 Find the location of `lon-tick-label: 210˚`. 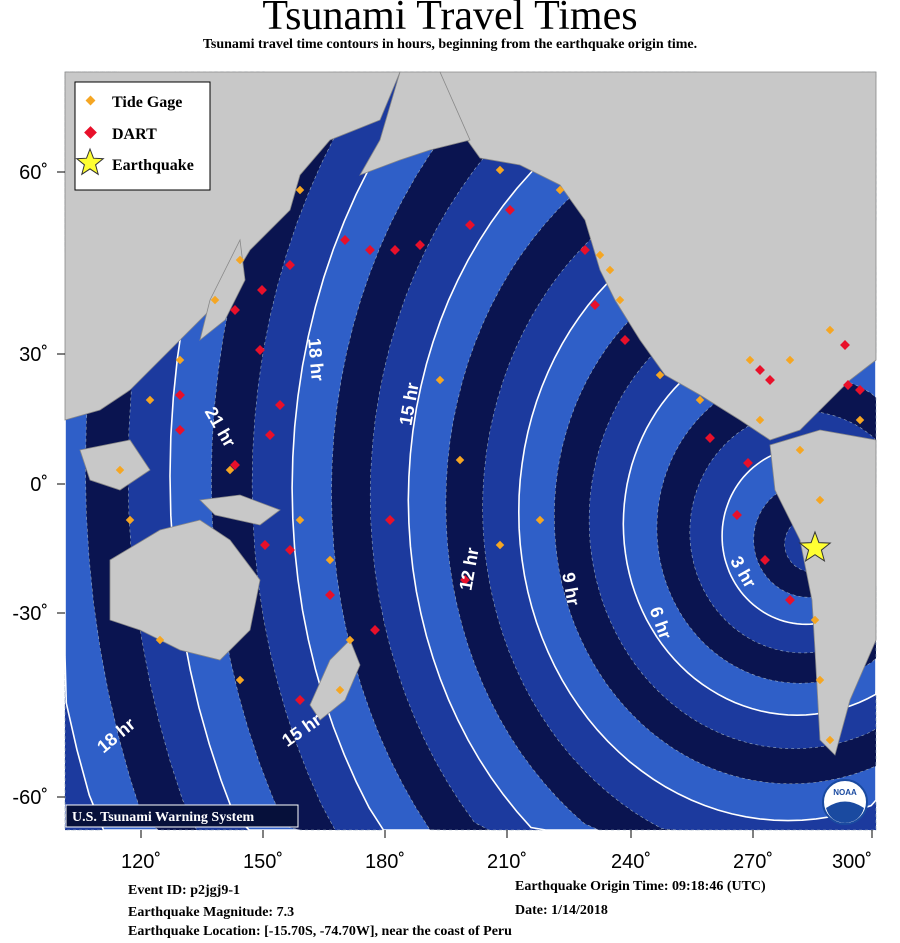

lon-tick-label: 210˚ is located at coordinates (507, 862).